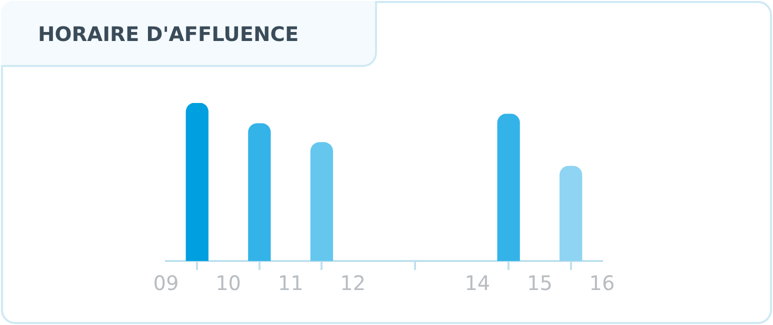 The height and width of the screenshot is (325, 773). Describe the element at coordinates (477, 283) in the screenshot. I see `x-tick-label: 14` at that location.